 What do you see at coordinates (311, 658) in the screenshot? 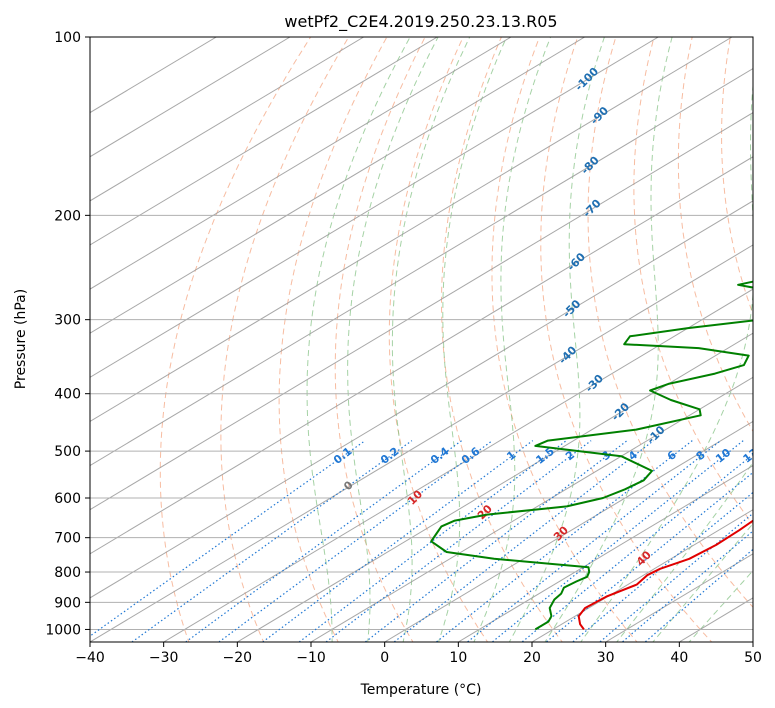
I see `x-tick-label: −10` at bounding box center [311, 658].